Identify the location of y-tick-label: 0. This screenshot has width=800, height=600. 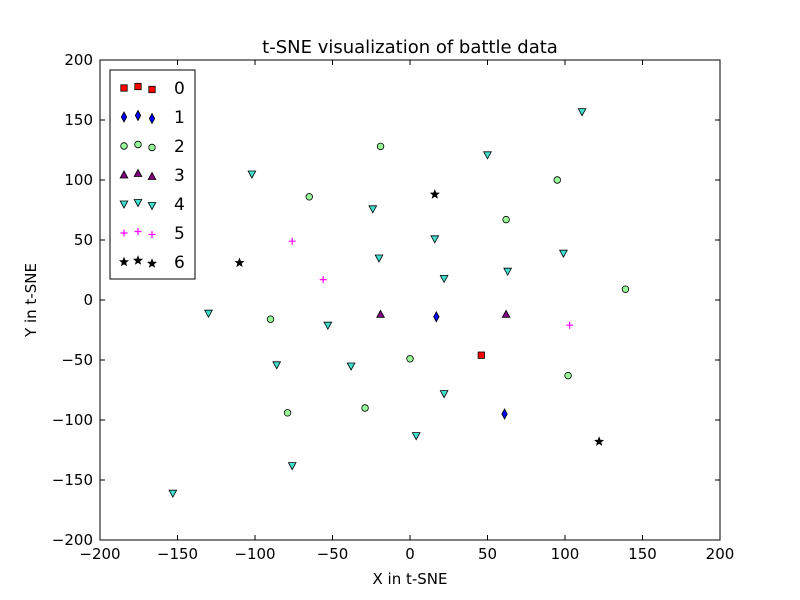
(88, 300).